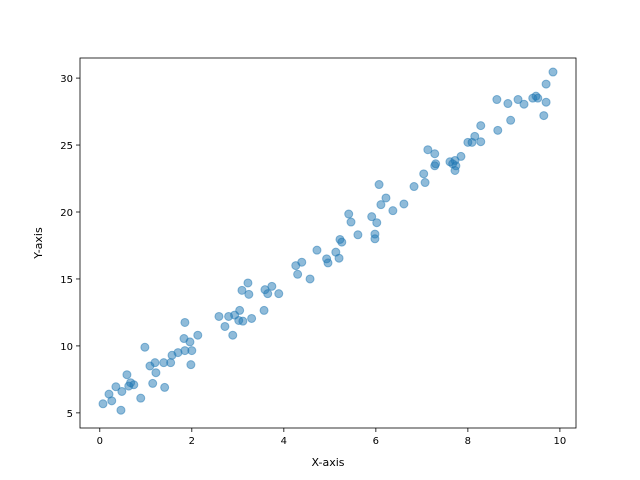  What do you see at coordinates (376, 441) in the screenshot?
I see `x-tick-label: 6` at bounding box center [376, 441].